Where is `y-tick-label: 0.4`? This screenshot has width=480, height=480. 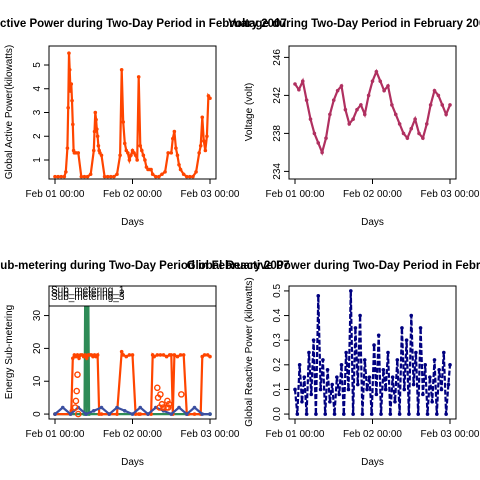
y-tick-label: 0.4 is located at coordinates (277, 315).